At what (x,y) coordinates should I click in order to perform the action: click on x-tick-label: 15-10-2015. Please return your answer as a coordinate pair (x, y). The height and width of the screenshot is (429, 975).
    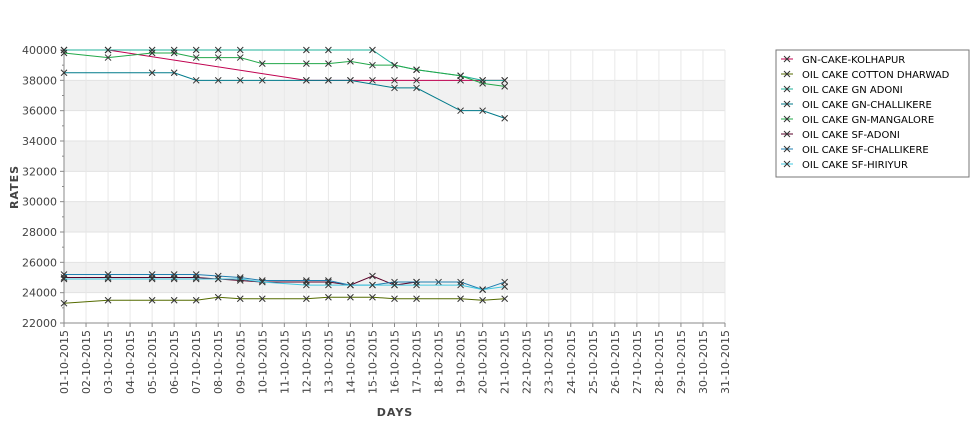
    Looking at the image, I should click on (372, 362).